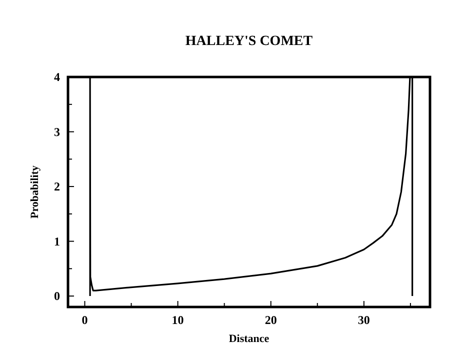 Image resolution: width=468 pixels, height=360 pixels. What do you see at coordinates (57, 131) in the screenshot?
I see `y-tick-label: 3` at bounding box center [57, 131].